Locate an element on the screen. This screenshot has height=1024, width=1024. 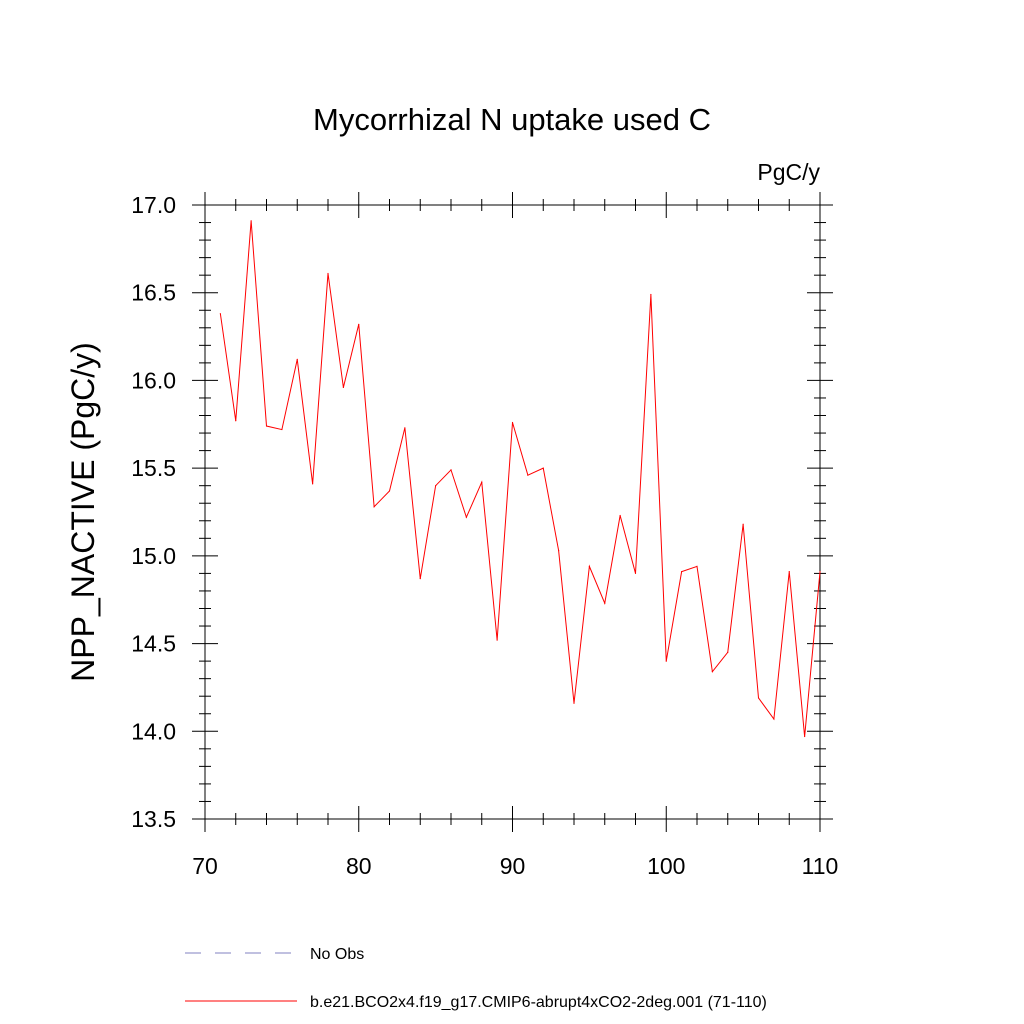
y-tick-label: 15.5 is located at coordinates (153, 468).